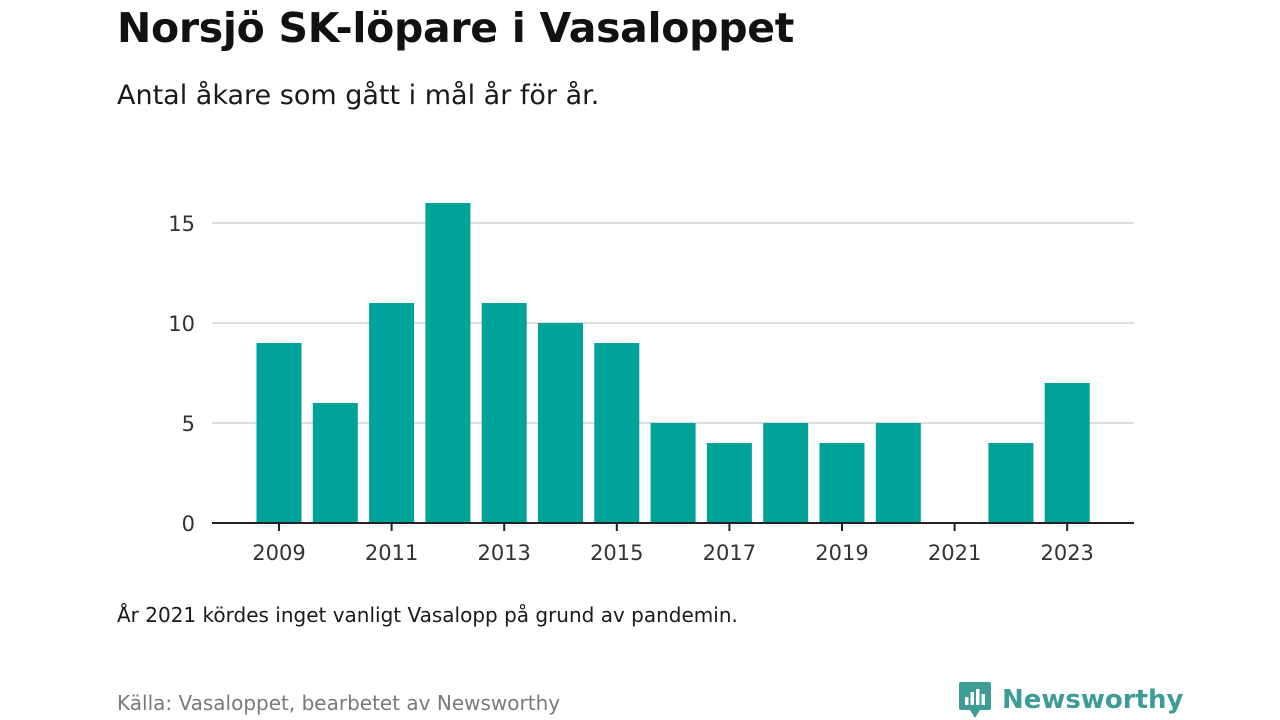 The width and height of the screenshot is (1280, 720). What do you see at coordinates (278, 553) in the screenshot?
I see `x-tick-label: 2009` at bounding box center [278, 553].